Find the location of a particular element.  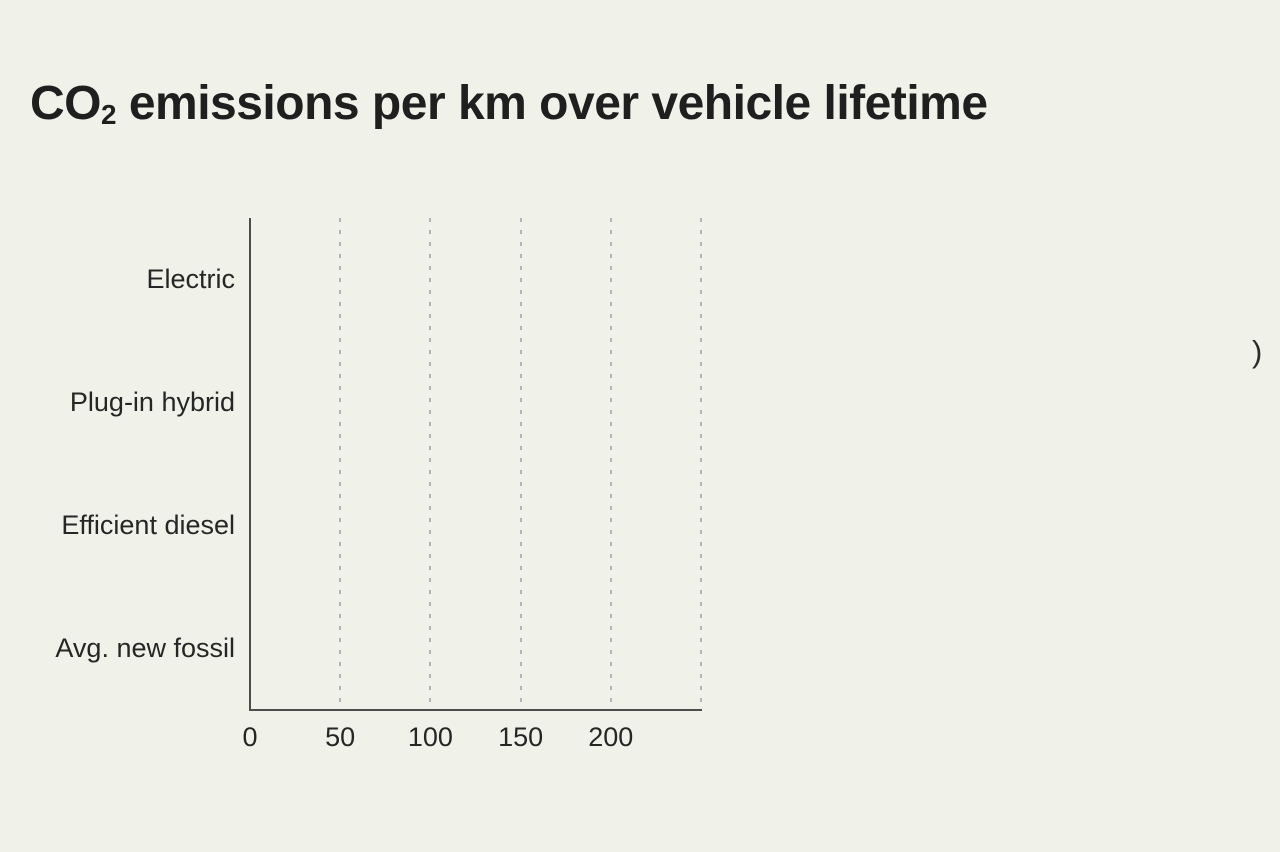

x-tick-label: 200 is located at coordinates (611, 737).